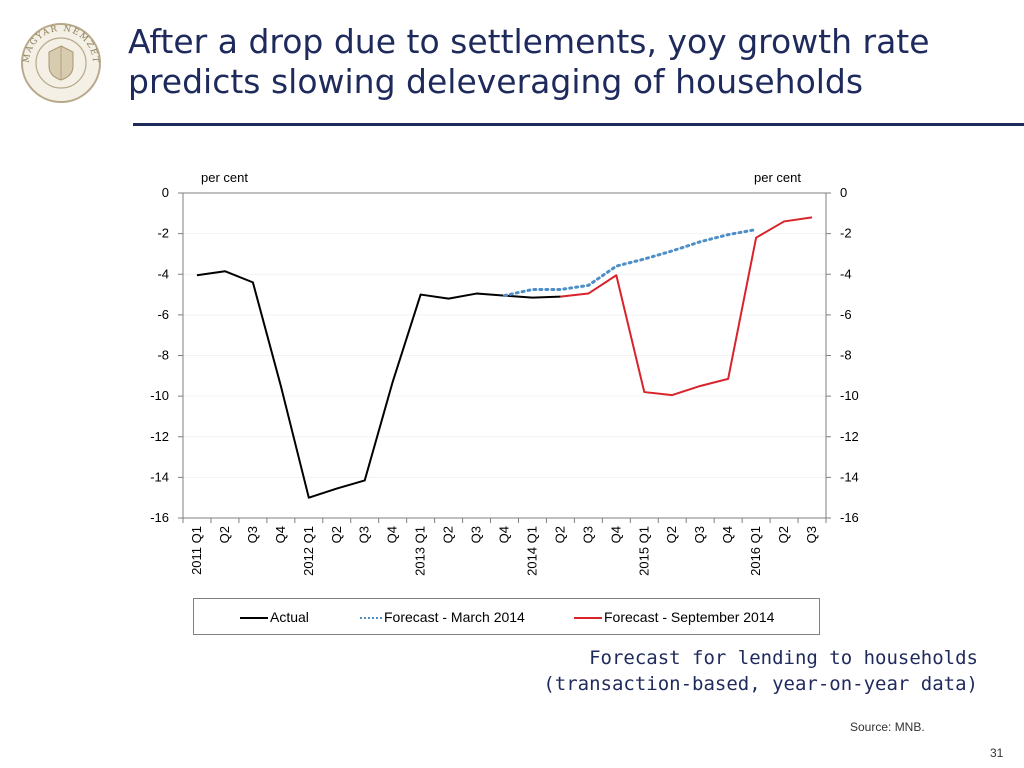  I want to click on caption-line-2: (transaction-based, year-on-year data), so click(760, 684).